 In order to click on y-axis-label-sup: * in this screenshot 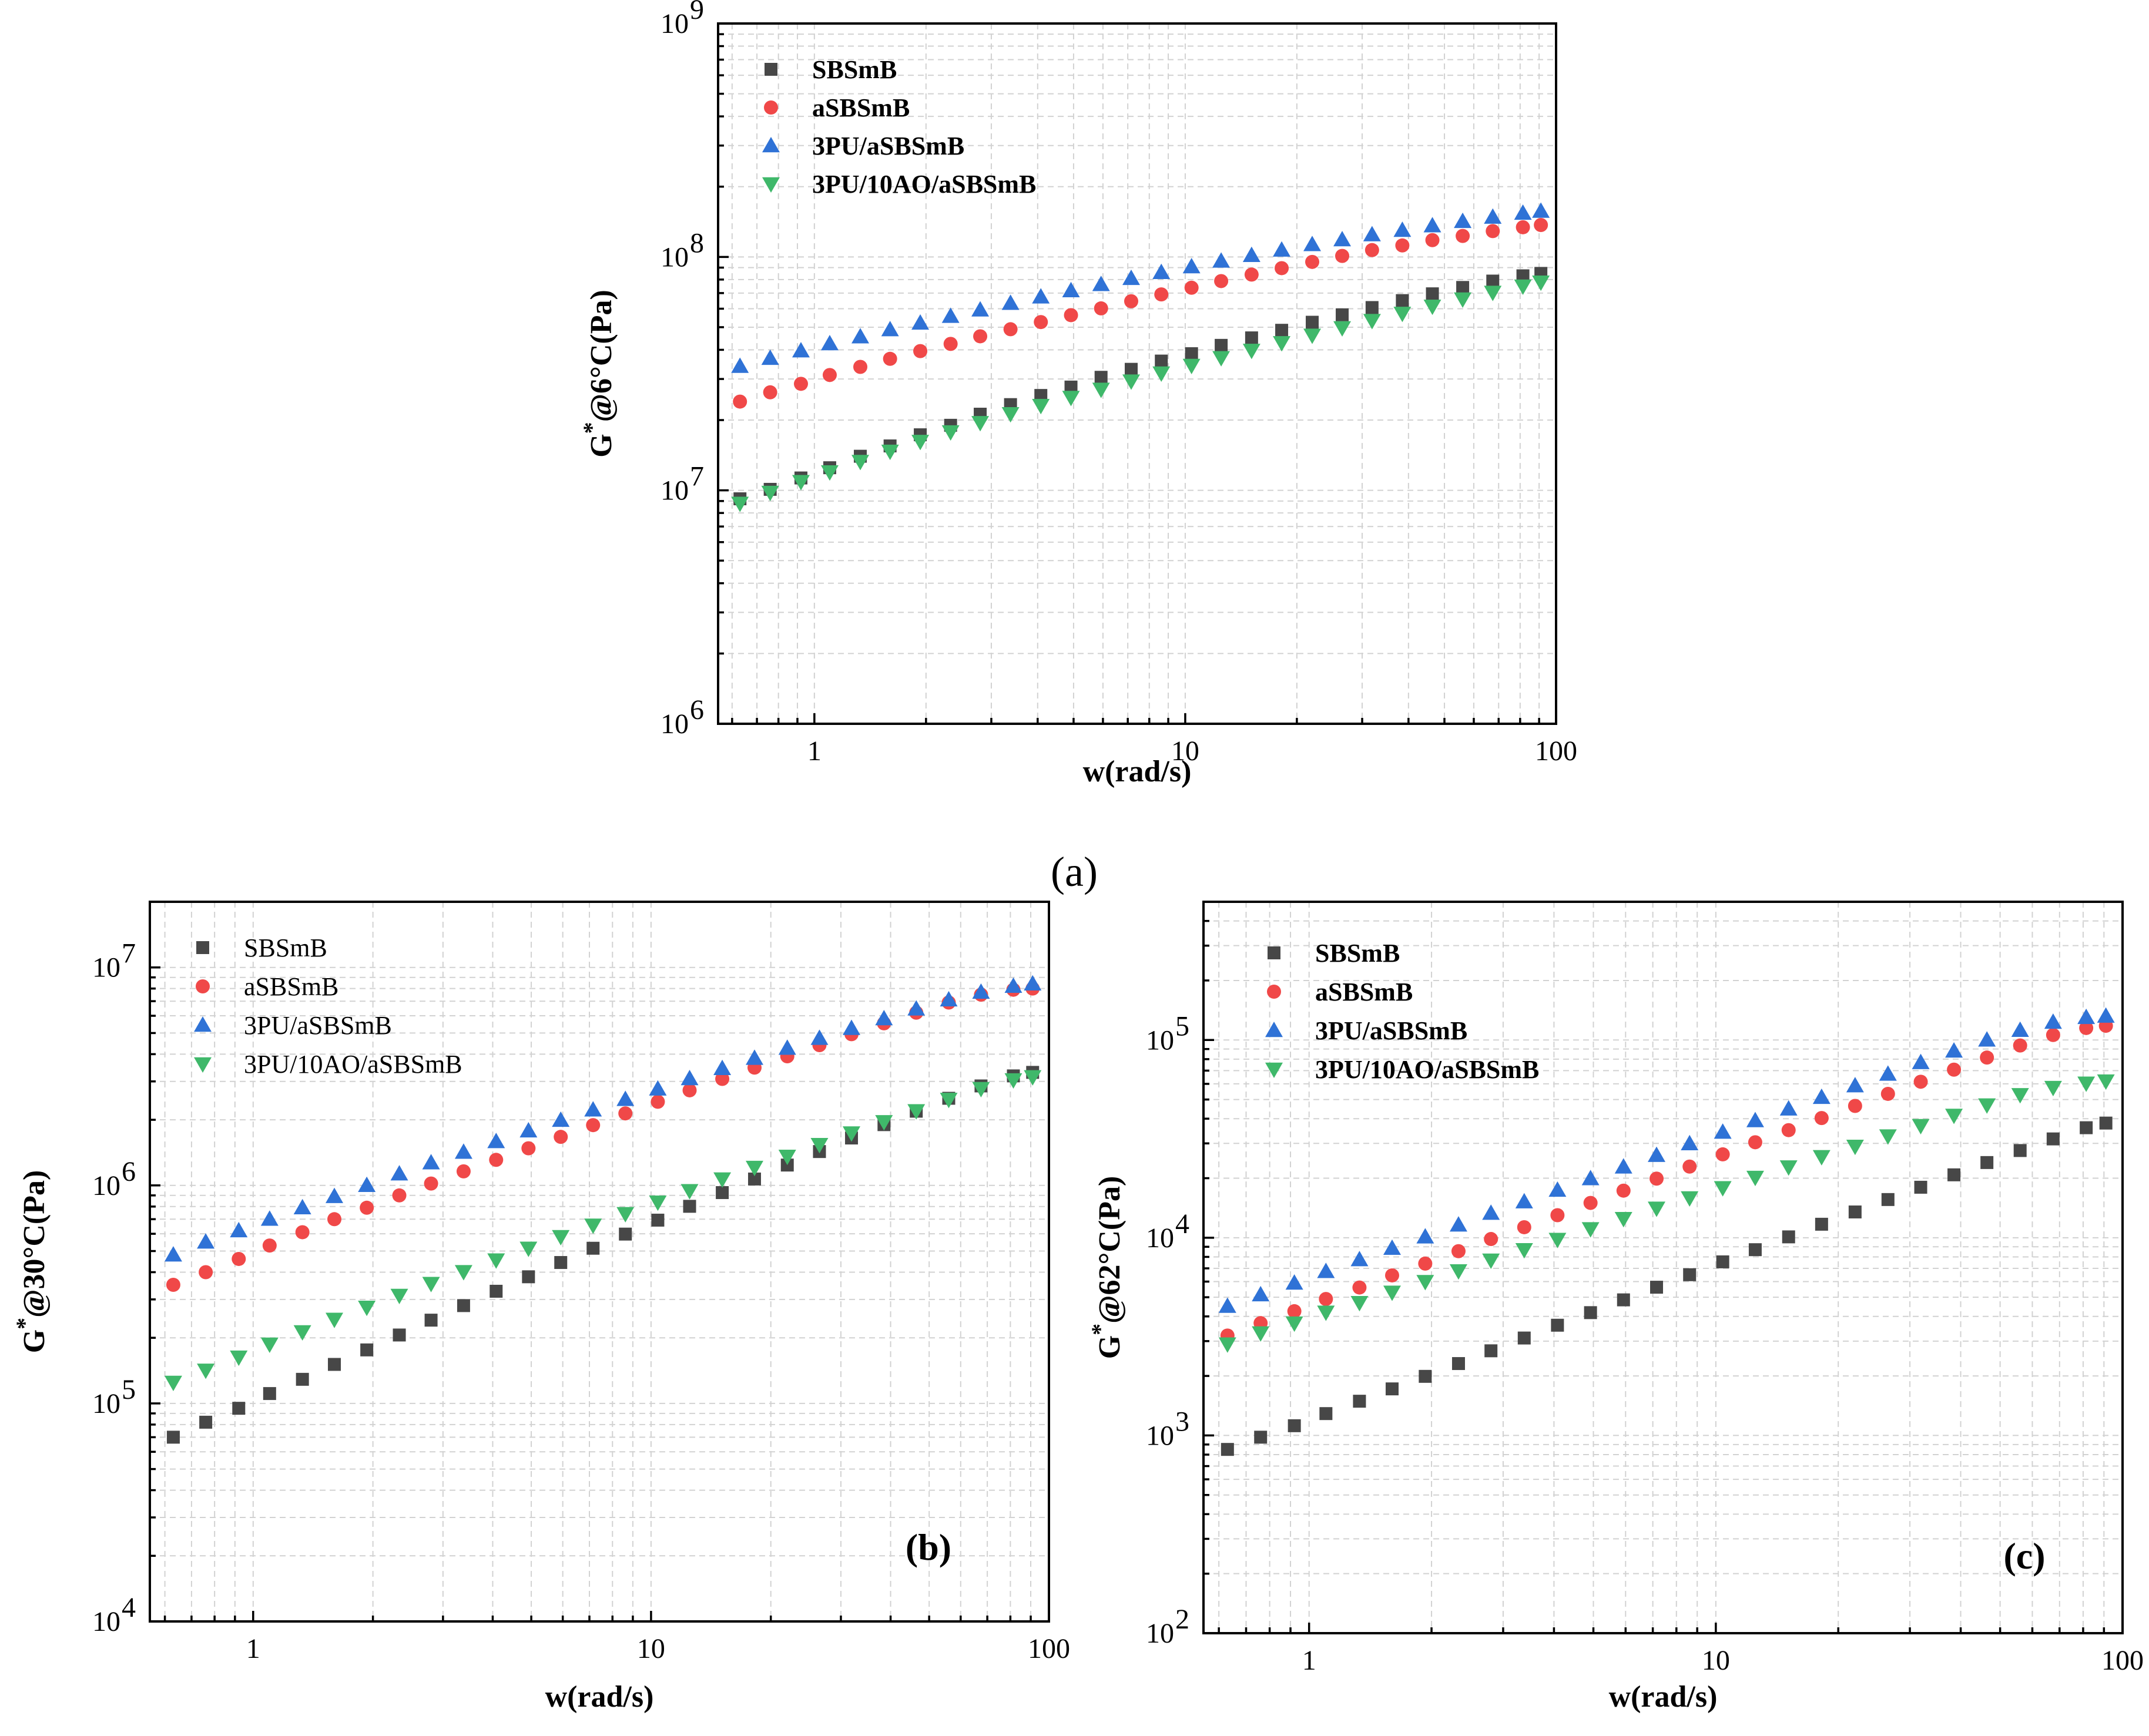, I will do `click(24, 1323)`.